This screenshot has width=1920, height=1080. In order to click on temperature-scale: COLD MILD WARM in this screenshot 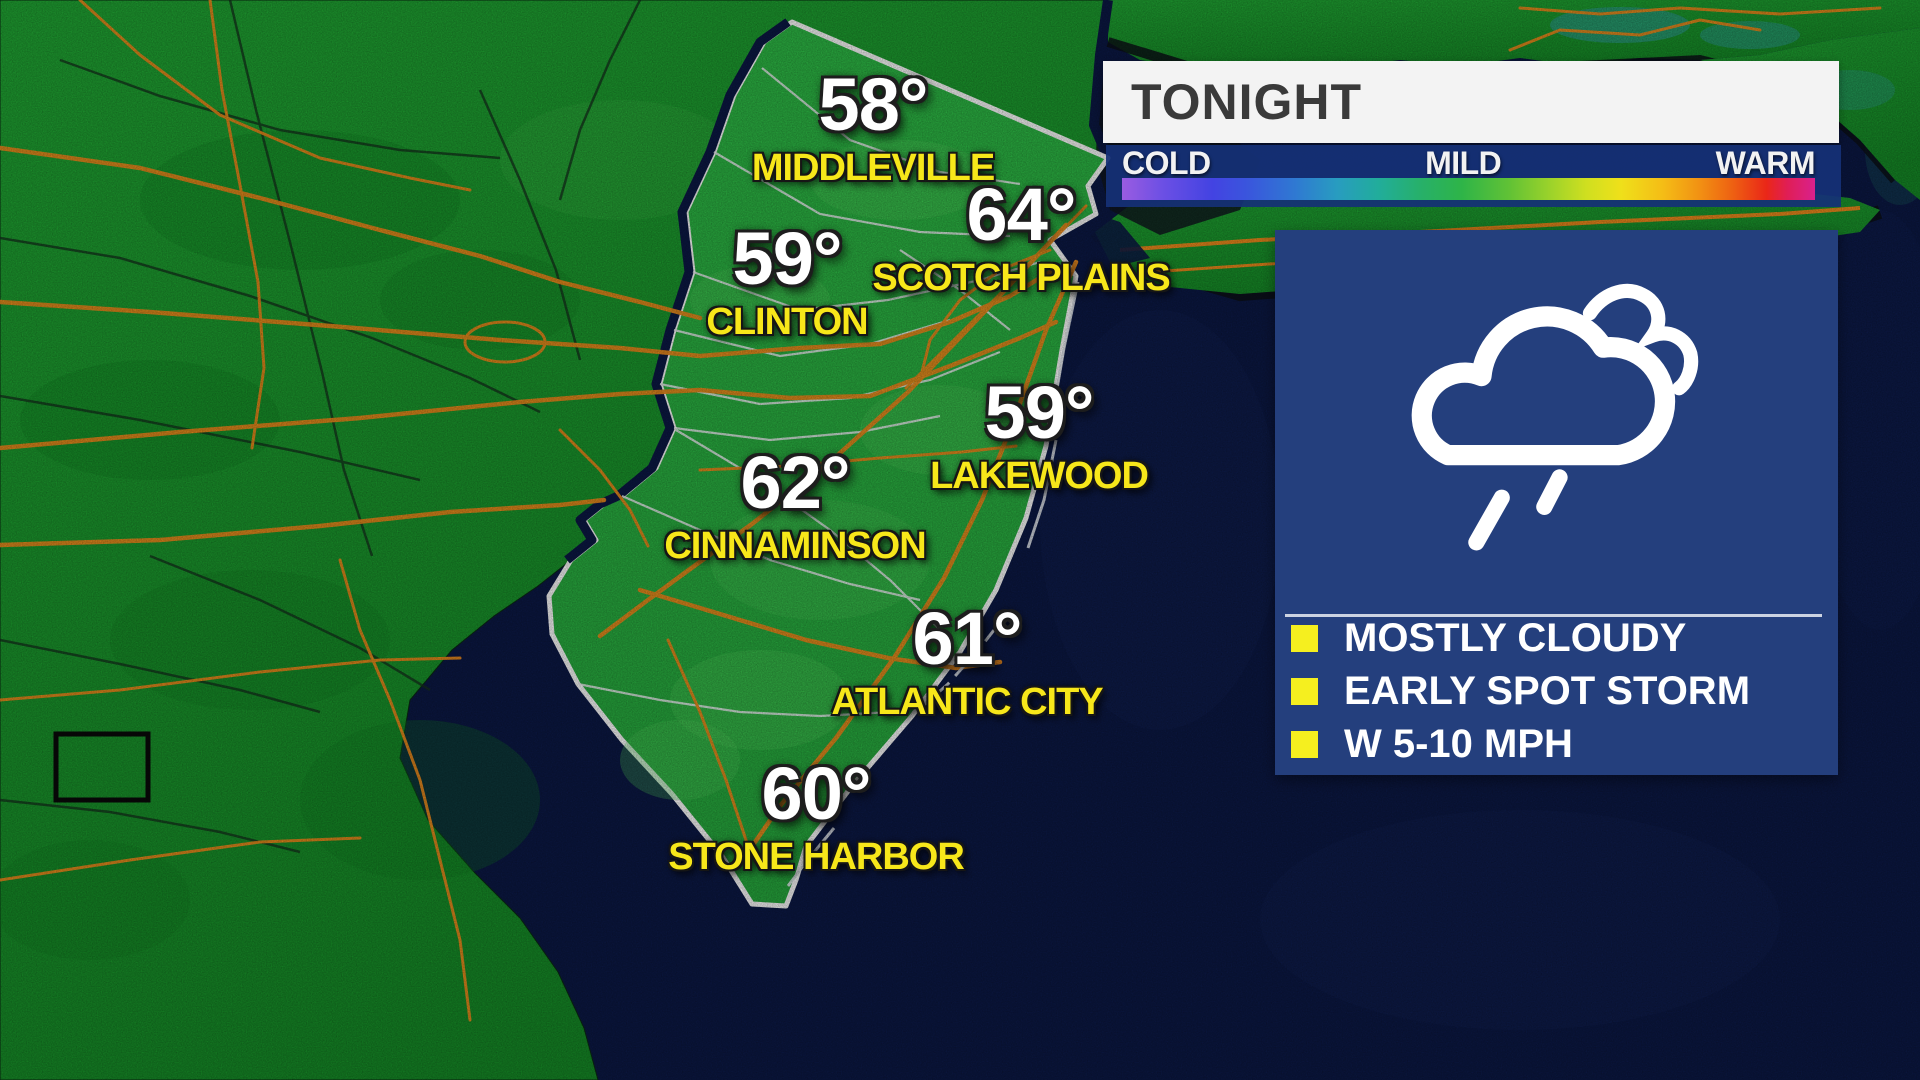, I will do `click(1473, 176)`.